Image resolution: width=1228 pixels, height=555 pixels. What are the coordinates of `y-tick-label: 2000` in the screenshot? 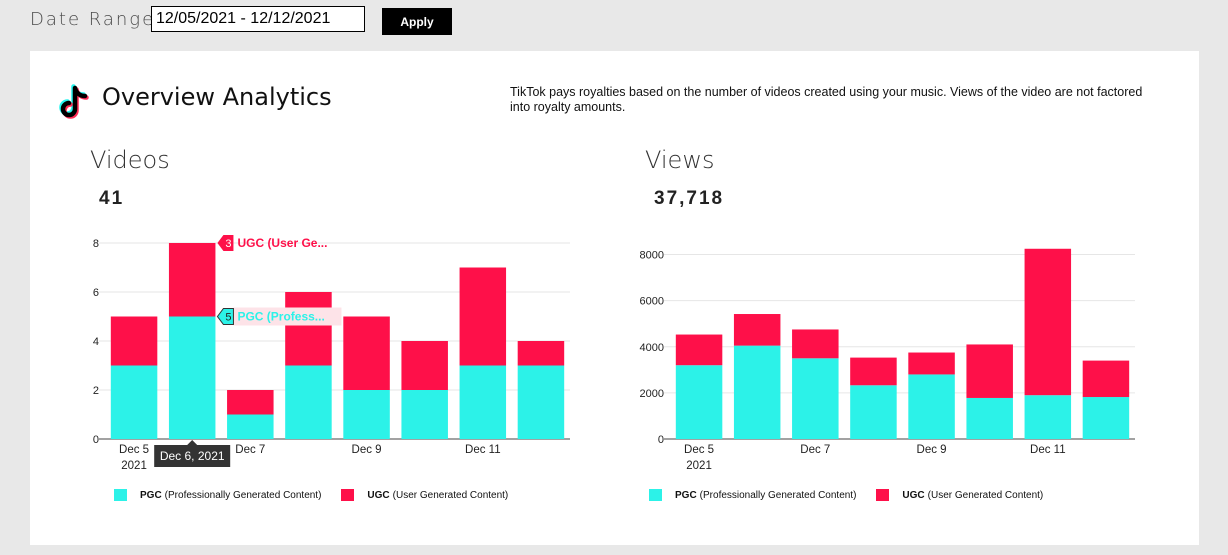 It's located at (652, 394).